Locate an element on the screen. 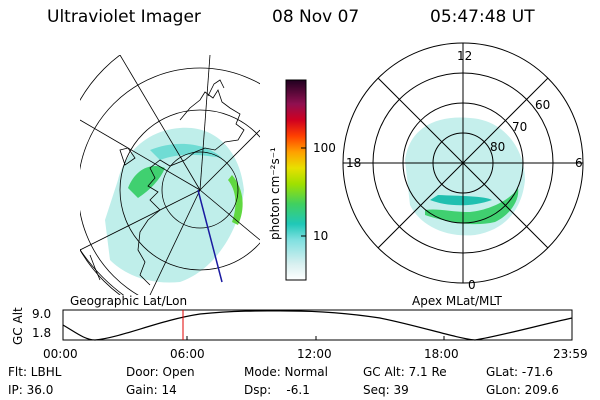 The image size is (600, 400). info-glon: GLon: 209.6 is located at coordinates (522, 390).